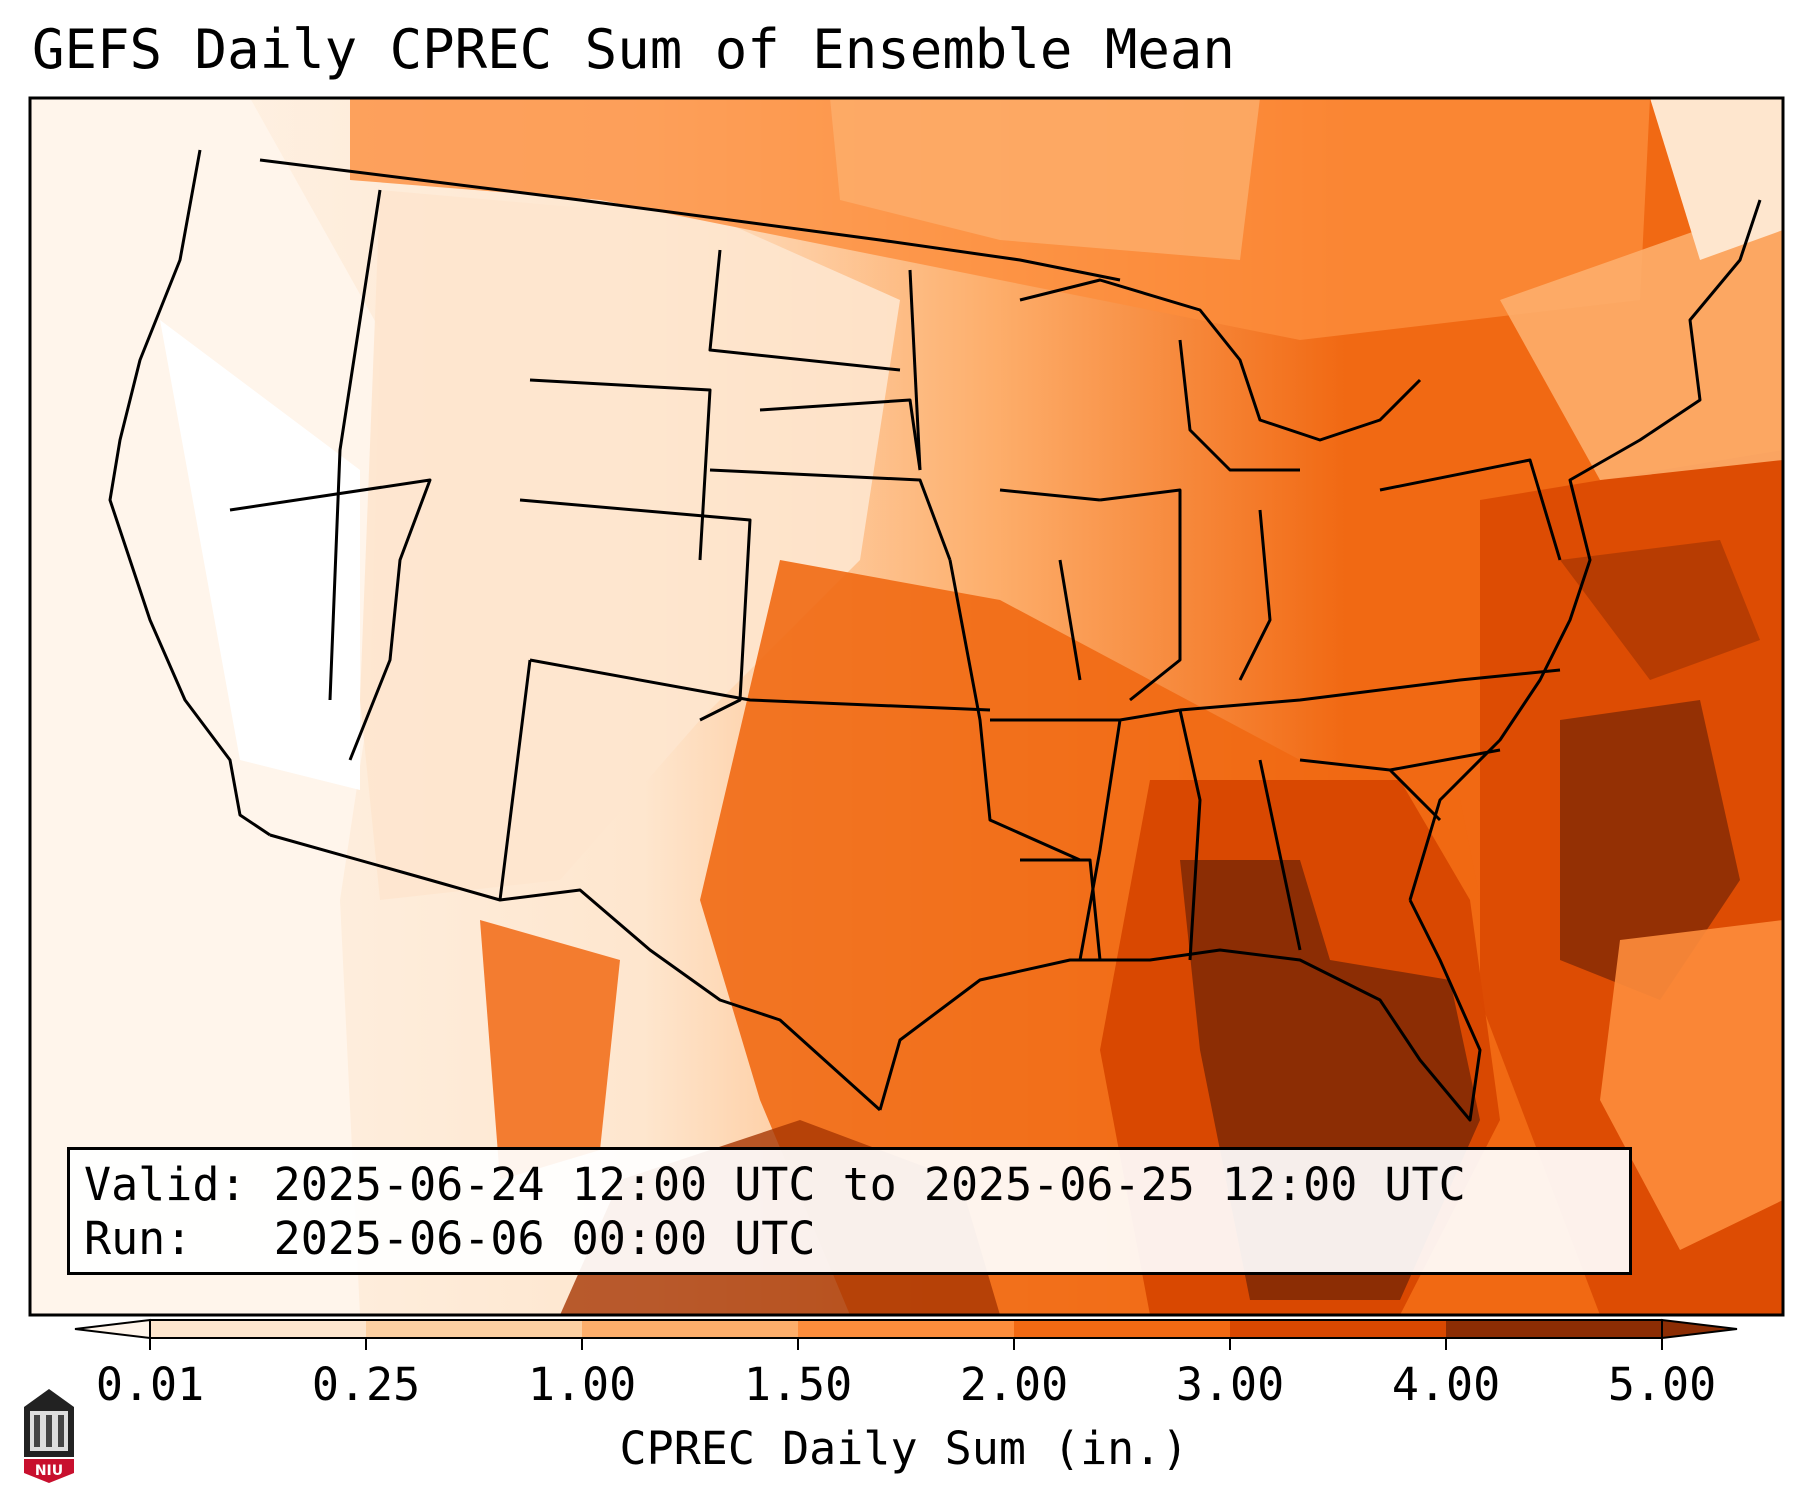 The height and width of the screenshot is (1500, 1803). What do you see at coordinates (1446, 1384) in the screenshot?
I see `colorbar-tick-label: 4.00` at bounding box center [1446, 1384].